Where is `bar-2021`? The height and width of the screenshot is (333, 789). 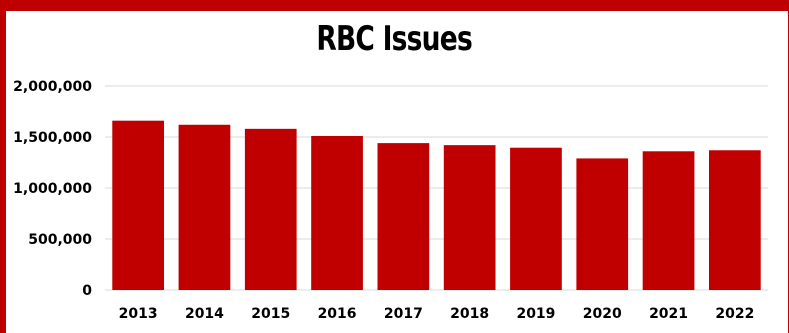 bar-2021 is located at coordinates (668, 220).